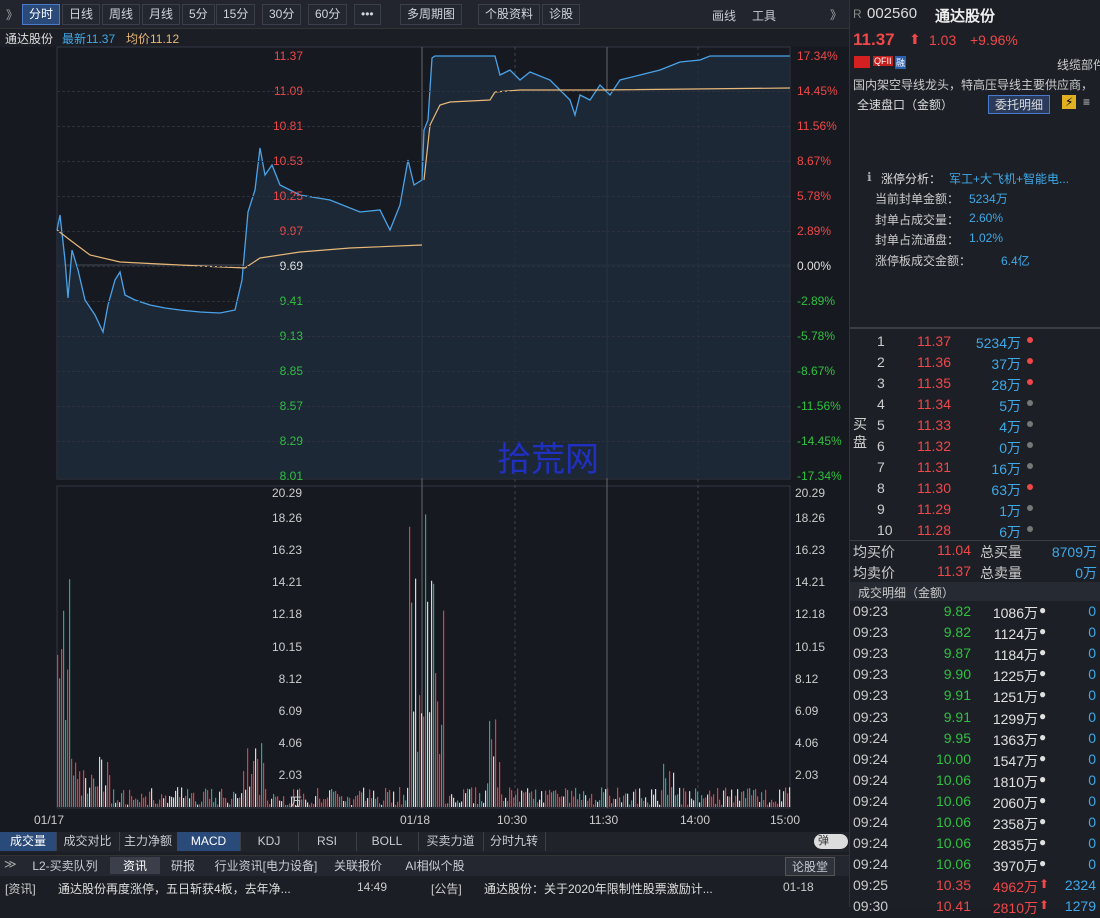 The image size is (1100, 918). Describe the element at coordinates (327, 841) in the screenshot. I see `indicator-tab: RSI` at that location.